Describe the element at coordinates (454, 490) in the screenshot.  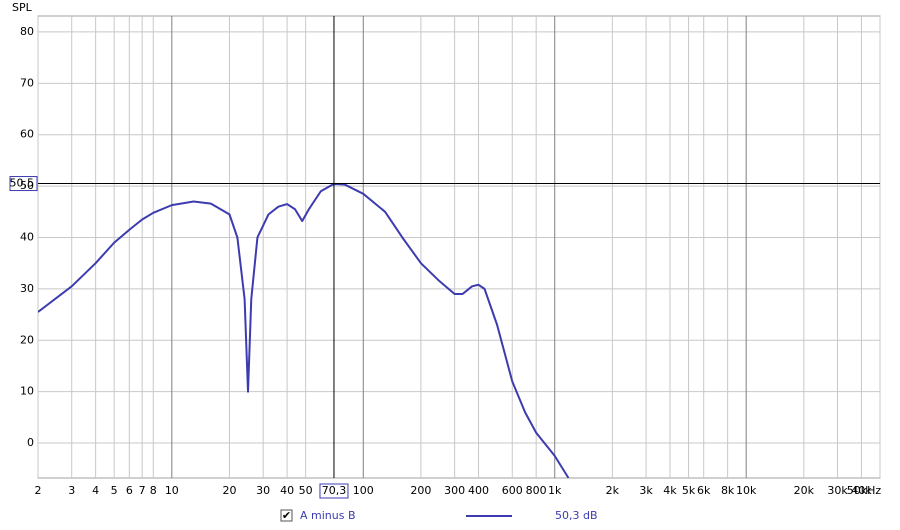
I see `x-tick-label: 300` at that location.